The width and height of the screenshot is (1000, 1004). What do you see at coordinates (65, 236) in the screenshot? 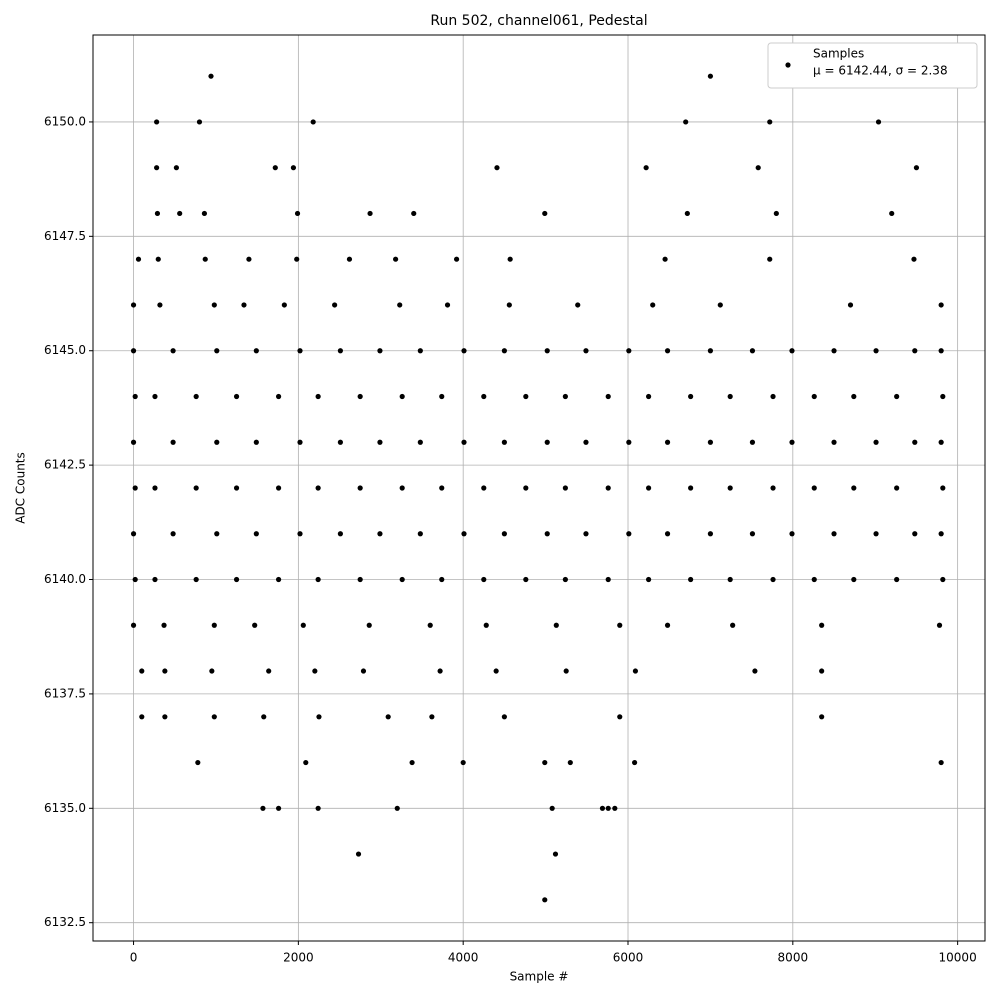
I see `y-tick-label: 6147.5` at bounding box center [65, 236].